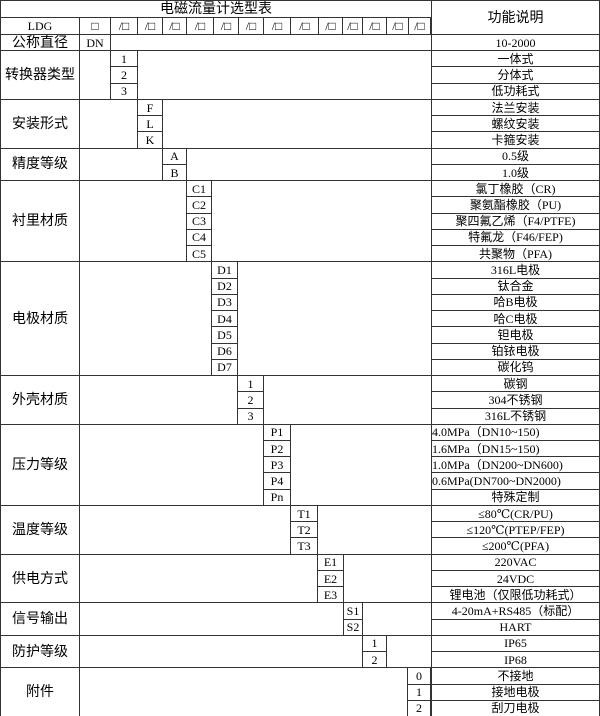  I want to click on option-description: 特氟龙（F46/FEP), so click(515, 237).